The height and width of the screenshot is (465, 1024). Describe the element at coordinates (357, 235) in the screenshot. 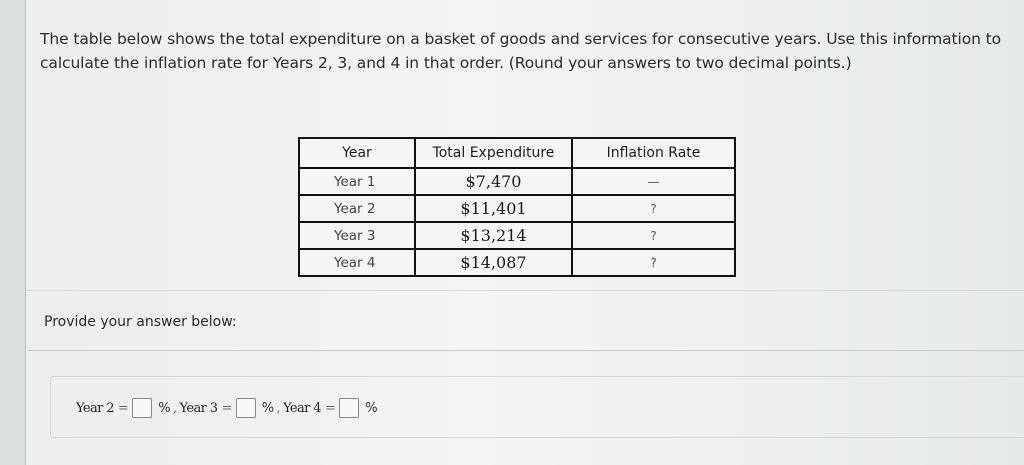

I see `year-cell: Year 3` at that location.